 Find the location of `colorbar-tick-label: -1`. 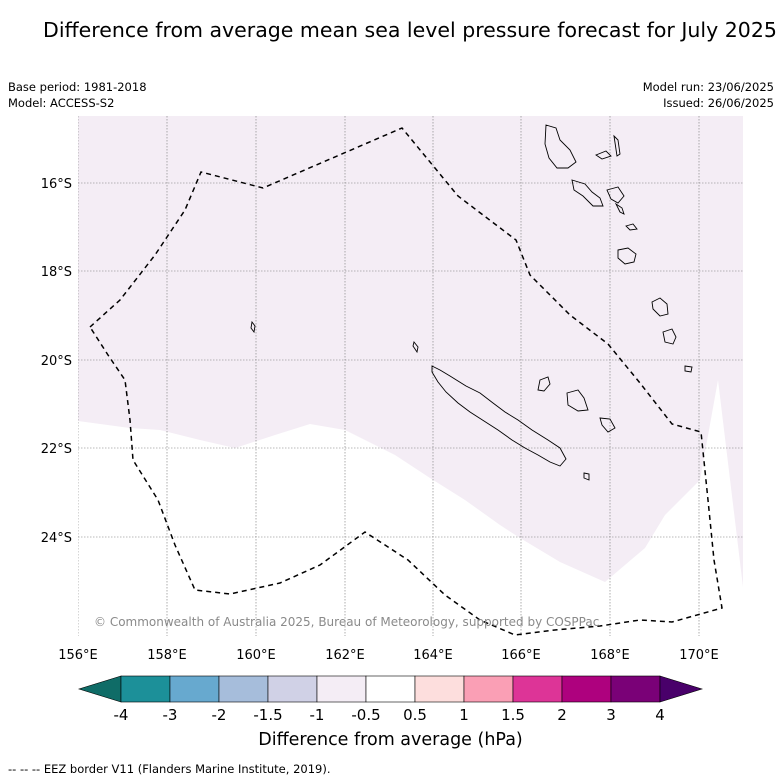

colorbar-tick-label: -1 is located at coordinates (317, 715).